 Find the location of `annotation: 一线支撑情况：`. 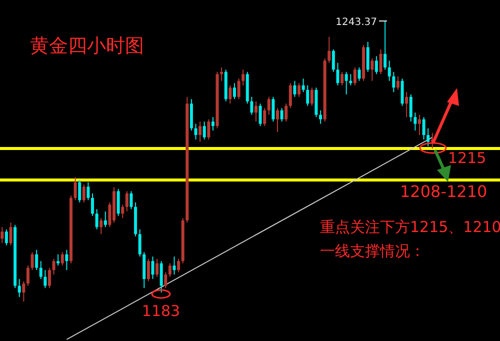

annotation: 一线支撑情况： is located at coordinates (372, 251).